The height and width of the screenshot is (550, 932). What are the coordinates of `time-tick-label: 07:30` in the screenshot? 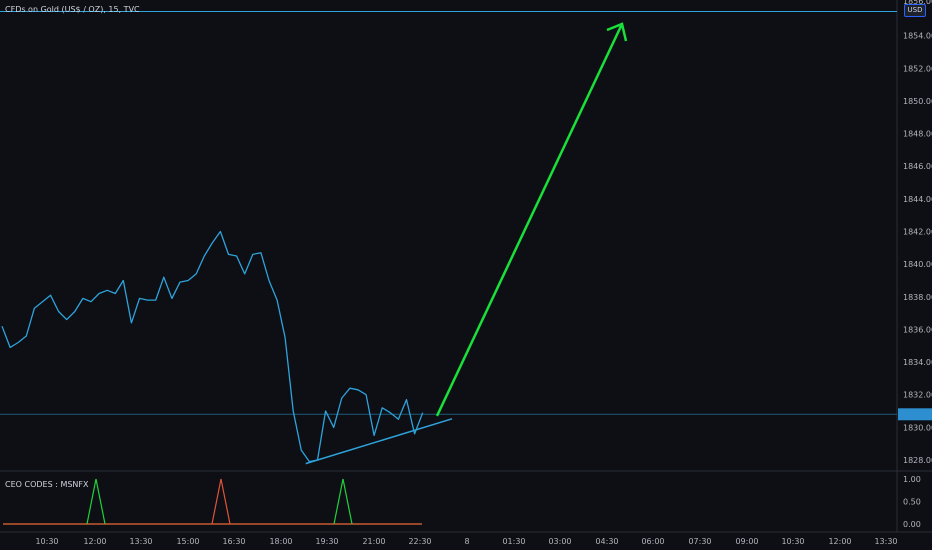 It's located at (699, 541).